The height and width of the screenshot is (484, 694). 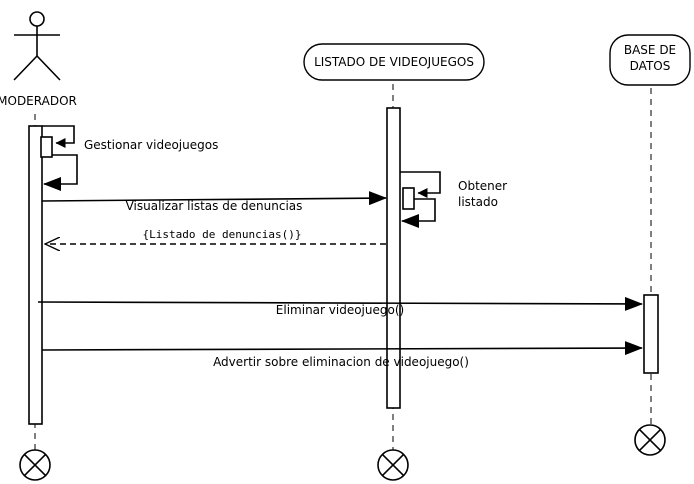 I want to click on message-label: Visualizar listas de denuncias, so click(x=214, y=206).